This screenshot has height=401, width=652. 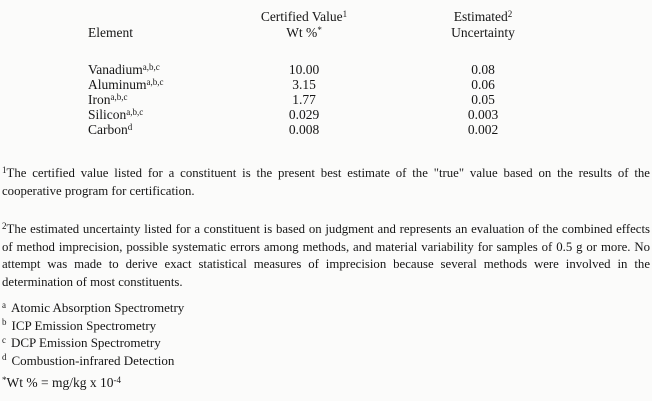 What do you see at coordinates (4, 379) in the screenshot?
I see `asterisk-marker: *` at bounding box center [4, 379].